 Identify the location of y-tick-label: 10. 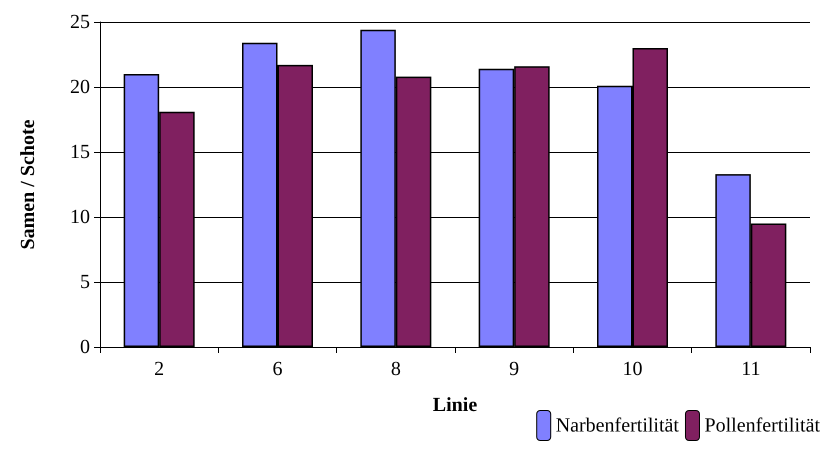
(80, 217).